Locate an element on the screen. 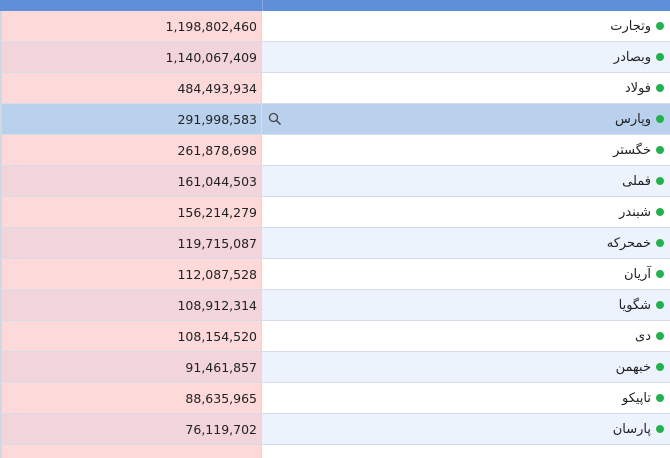 The width and height of the screenshot is (670, 458). row-name-cell: شبندر is located at coordinates (466, 212).